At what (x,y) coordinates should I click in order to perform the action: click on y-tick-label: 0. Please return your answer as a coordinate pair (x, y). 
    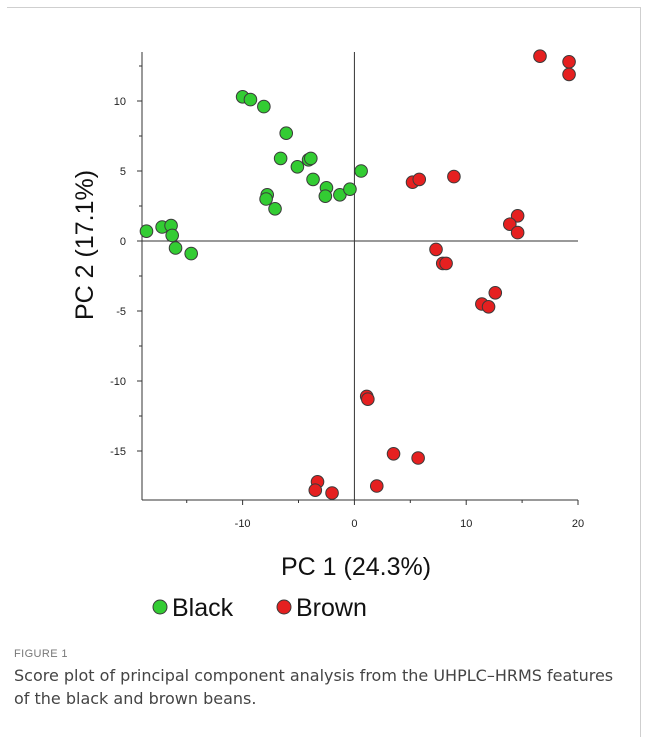
    Looking at the image, I should click on (123, 242).